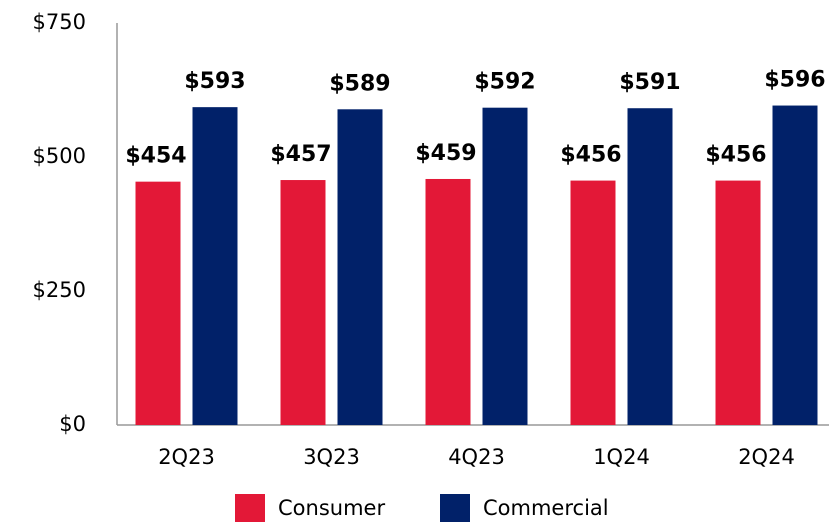 This screenshot has width=829, height=522. Describe the element at coordinates (445, 153) in the screenshot. I see `data-label: $459` at that location.